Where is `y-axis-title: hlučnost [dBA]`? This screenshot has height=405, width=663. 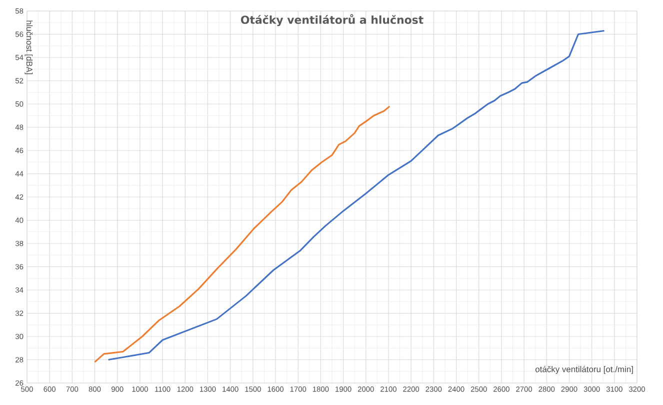
y-axis-title: hlučnost [dBA] is located at coordinates (28, 47).